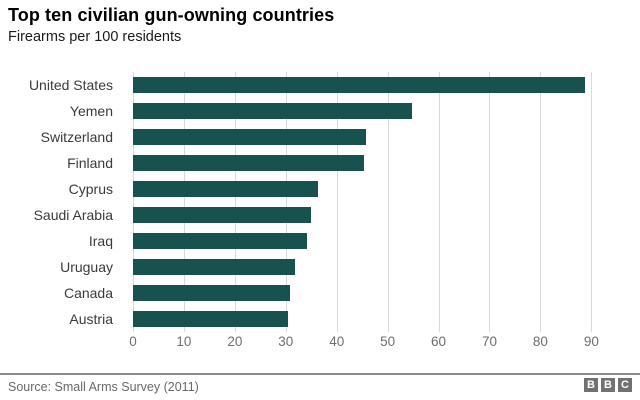 Image resolution: width=640 pixels, height=400 pixels. I want to click on x-tick-label: 10, so click(184, 341).